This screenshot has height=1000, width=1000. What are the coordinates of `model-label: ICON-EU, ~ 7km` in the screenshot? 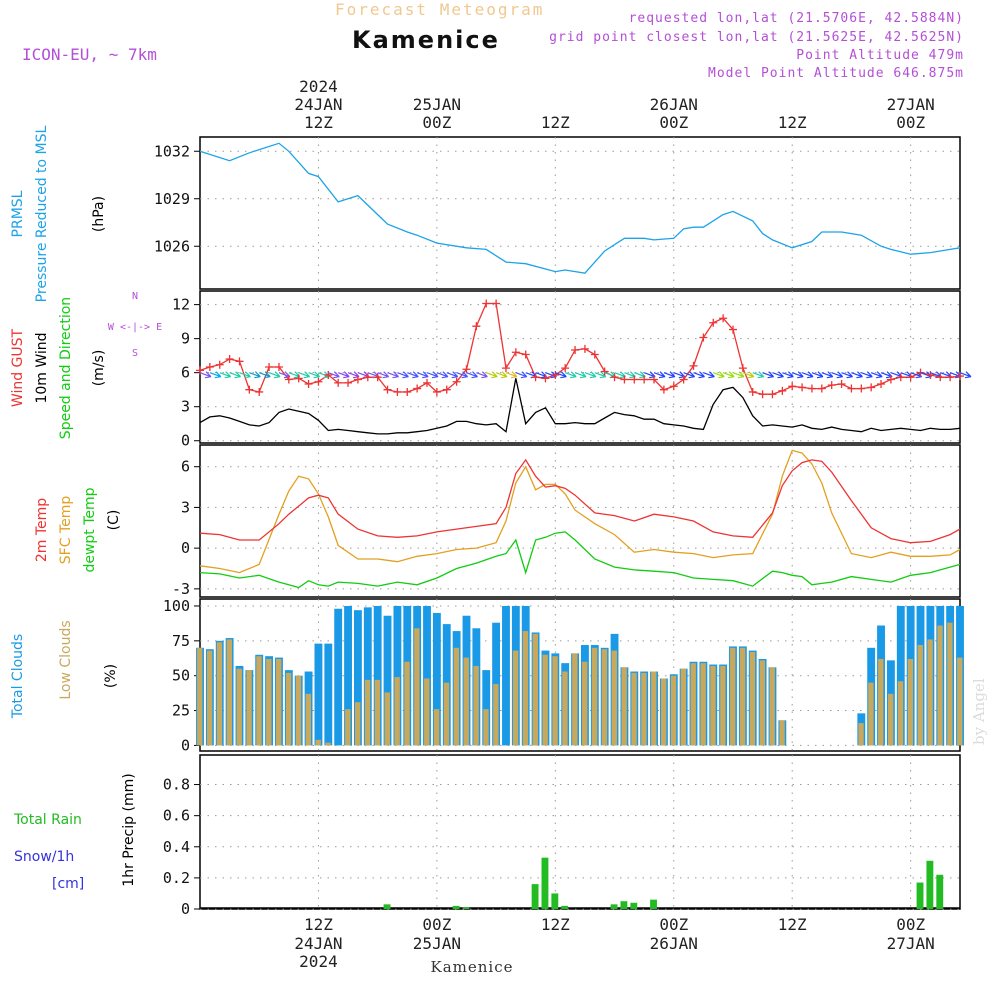 It's located at (89, 54).